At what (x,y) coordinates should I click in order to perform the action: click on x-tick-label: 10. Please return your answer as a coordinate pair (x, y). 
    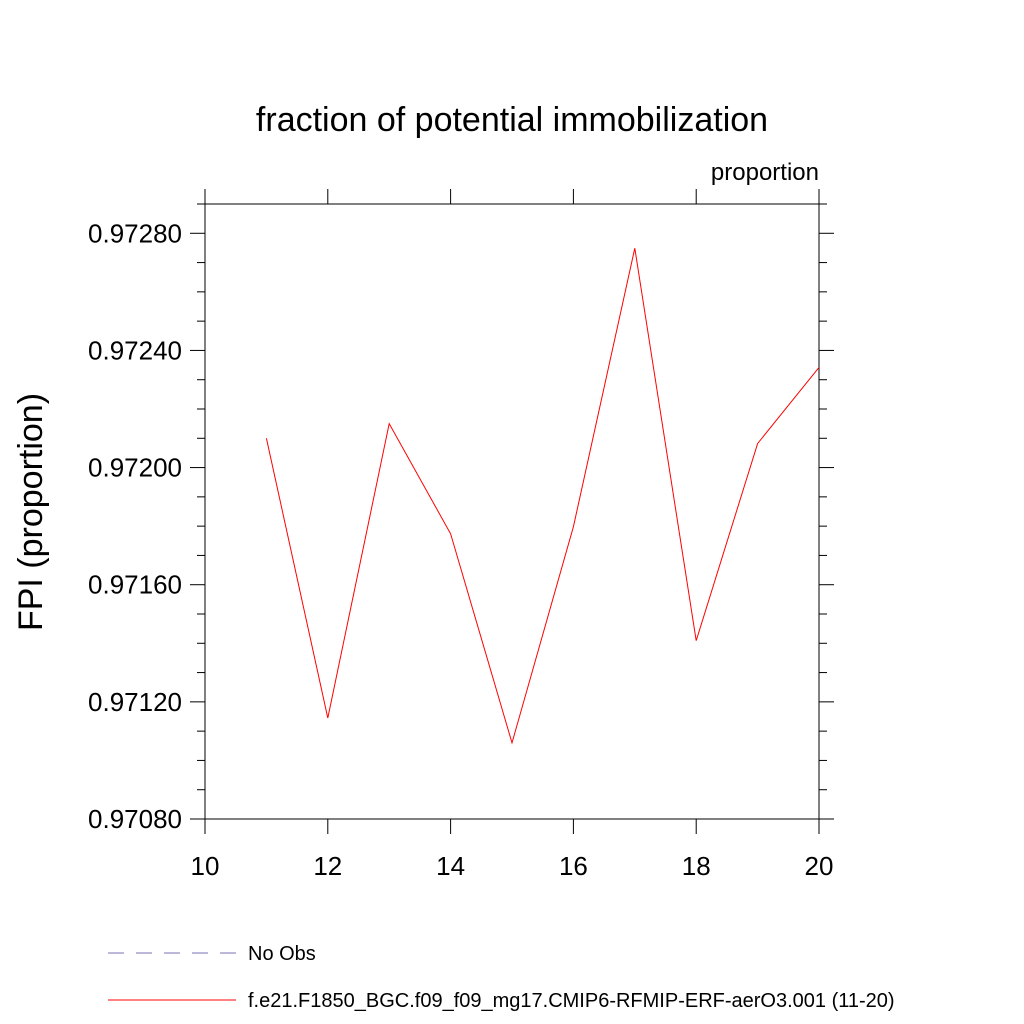
    Looking at the image, I should click on (205, 866).